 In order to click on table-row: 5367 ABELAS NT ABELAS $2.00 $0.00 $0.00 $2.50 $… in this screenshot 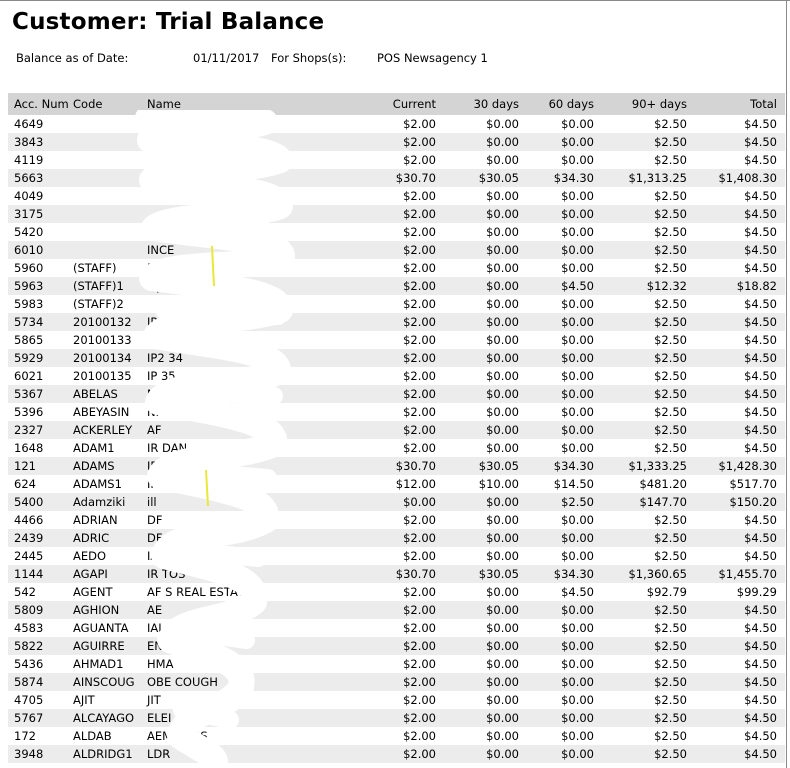, I will do `click(396, 394)`.